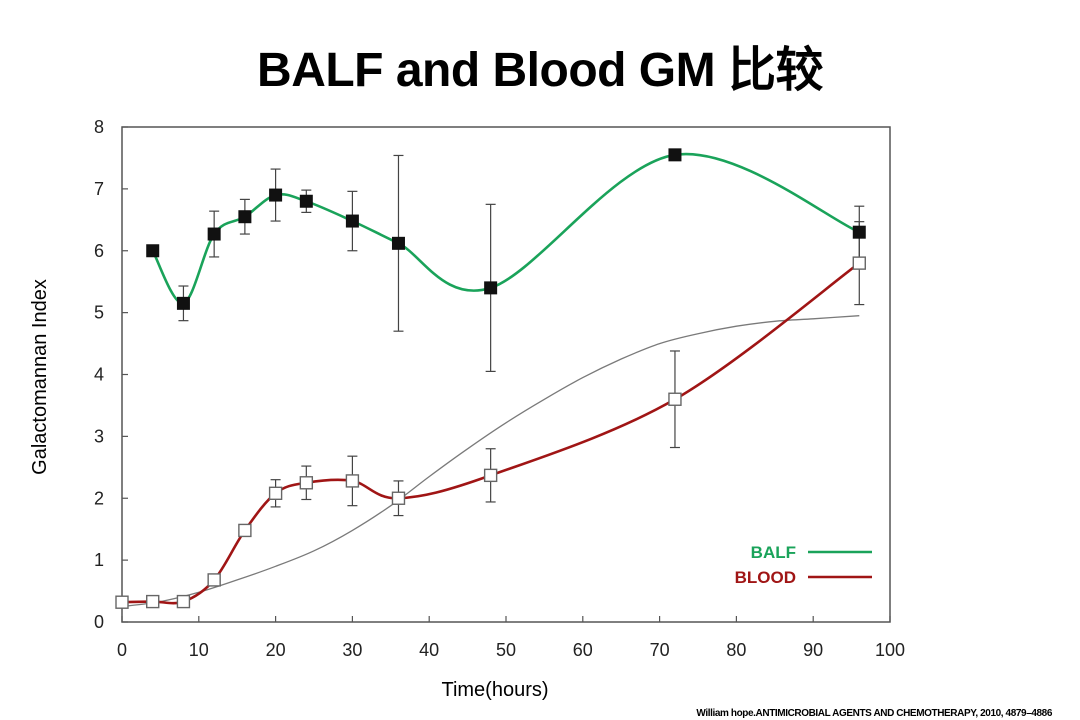 The height and width of the screenshot is (720, 1080). I want to click on x-axis-title: Time(hours), so click(494, 690).